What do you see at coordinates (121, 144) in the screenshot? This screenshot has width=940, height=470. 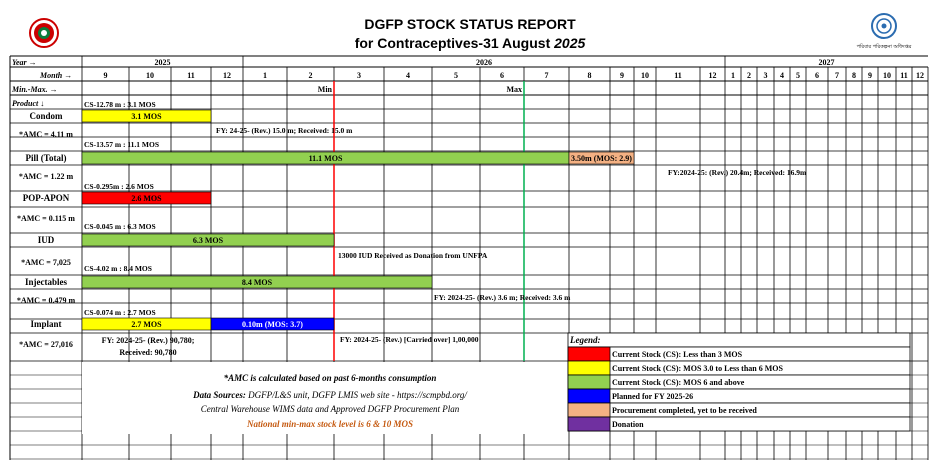 I see `current-stock-text: CS-13.57 m : 11.1 MOS` at bounding box center [121, 144].